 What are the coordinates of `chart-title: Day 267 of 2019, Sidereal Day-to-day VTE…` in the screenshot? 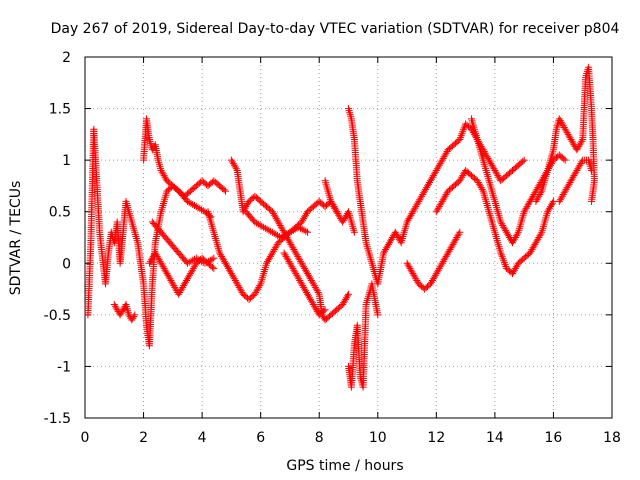 It's located at (335, 29).